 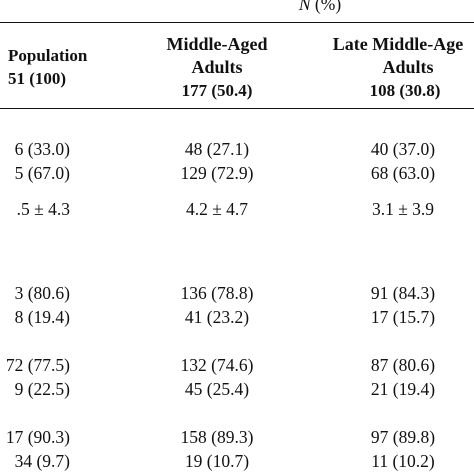 I want to click on cell-mid: 48 (27.1), so click(x=217, y=149).